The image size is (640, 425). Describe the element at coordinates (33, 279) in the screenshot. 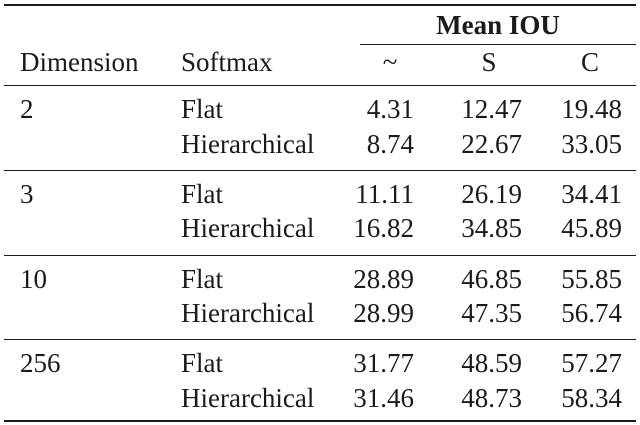

I see `dimension-cell: 10` at that location.